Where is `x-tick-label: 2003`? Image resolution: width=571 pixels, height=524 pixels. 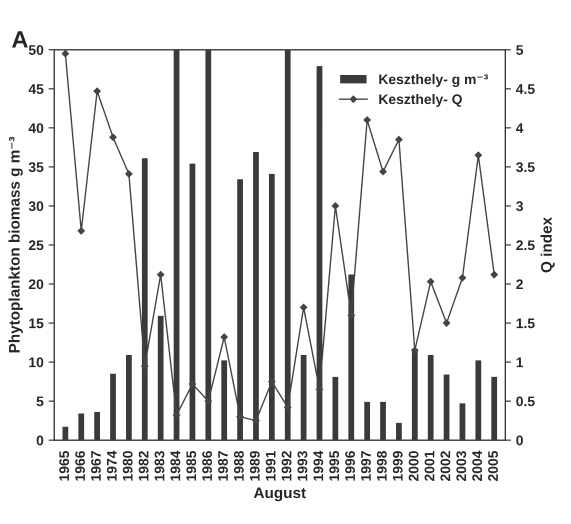
x-tick-label: 2003 is located at coordinates (461, 466).